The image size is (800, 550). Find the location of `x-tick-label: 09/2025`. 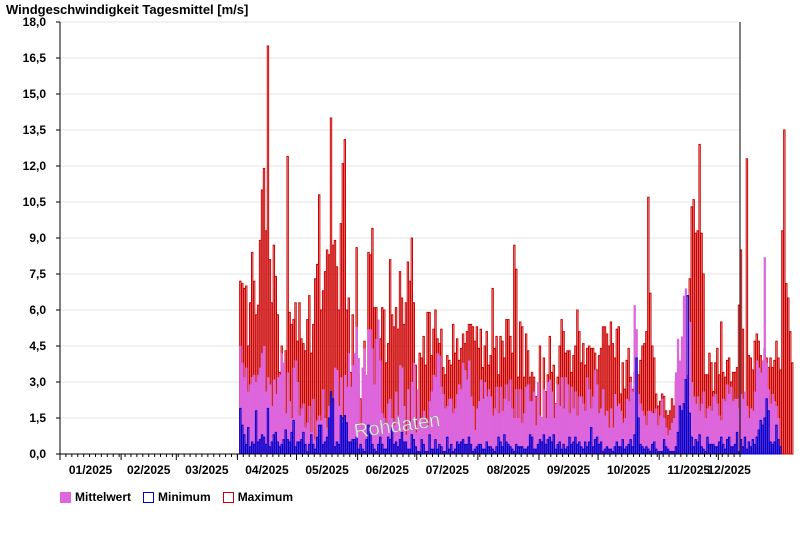

x-tick-label: 09/2025 is located at coordinates (569, 470).